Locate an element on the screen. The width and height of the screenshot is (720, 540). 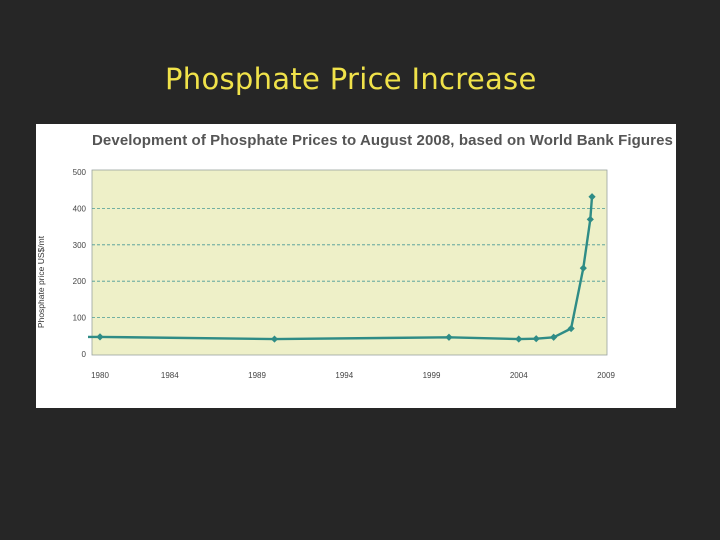
grid-lines is located at coordinates (349, 263).